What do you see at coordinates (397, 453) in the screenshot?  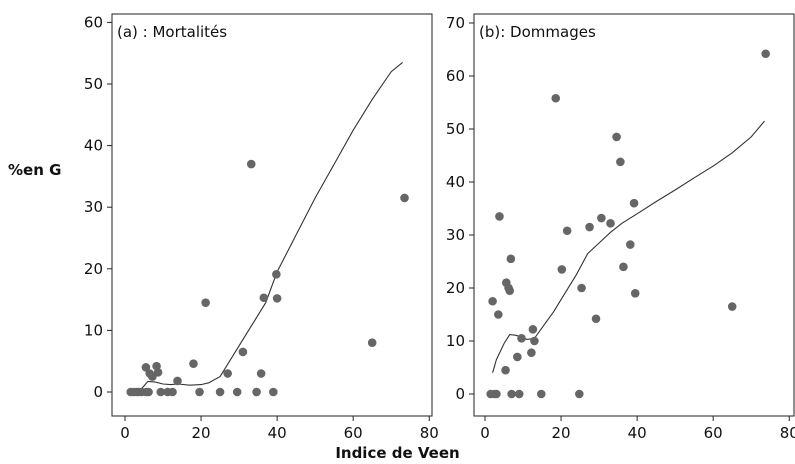 I see `x-axis-label: Indice de Veen` at bounding box center [397, 453].